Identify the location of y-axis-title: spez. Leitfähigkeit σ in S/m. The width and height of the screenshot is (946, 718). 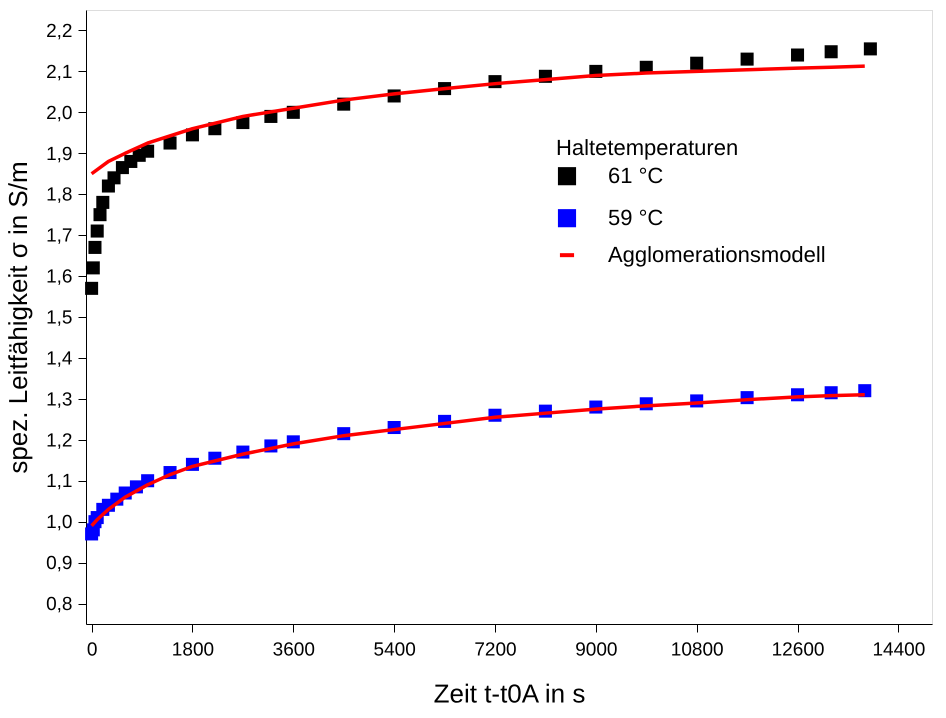
(18, 317).